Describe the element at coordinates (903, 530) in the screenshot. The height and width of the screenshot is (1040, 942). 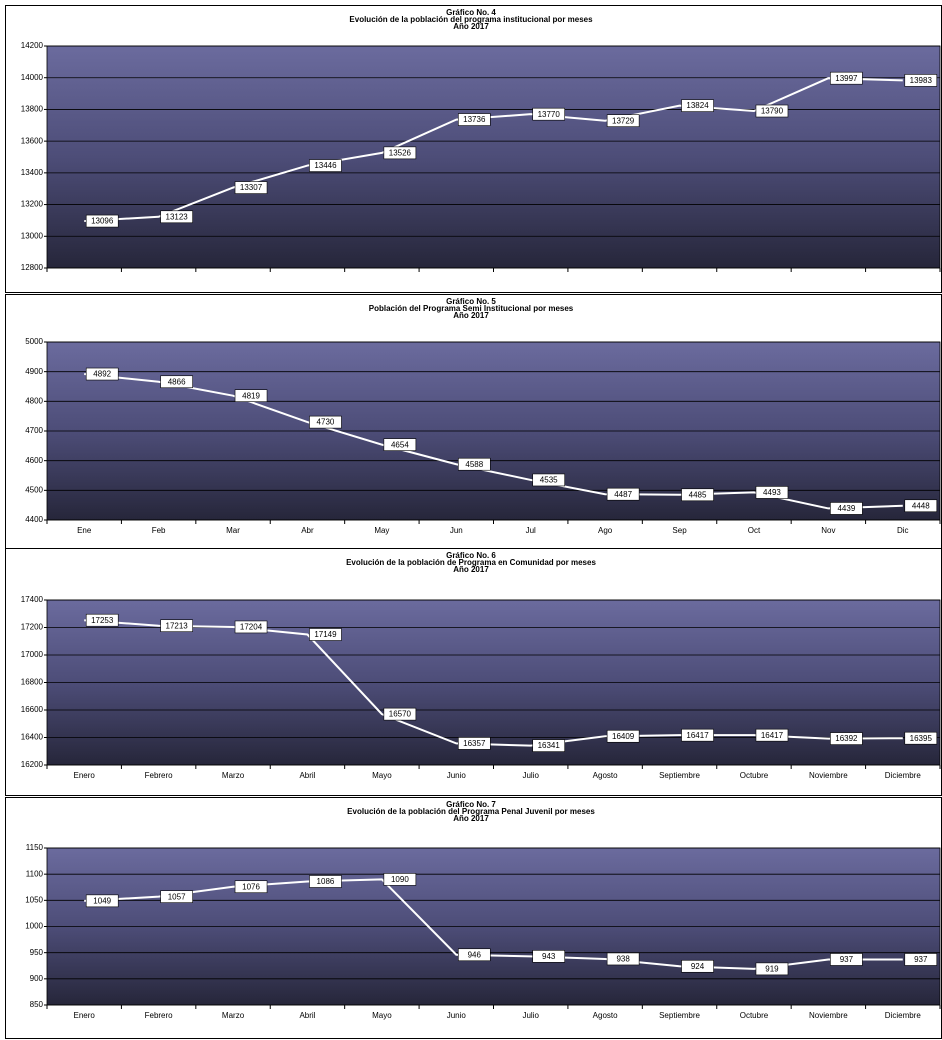
I see `x-tick-label: Dic` at that location.